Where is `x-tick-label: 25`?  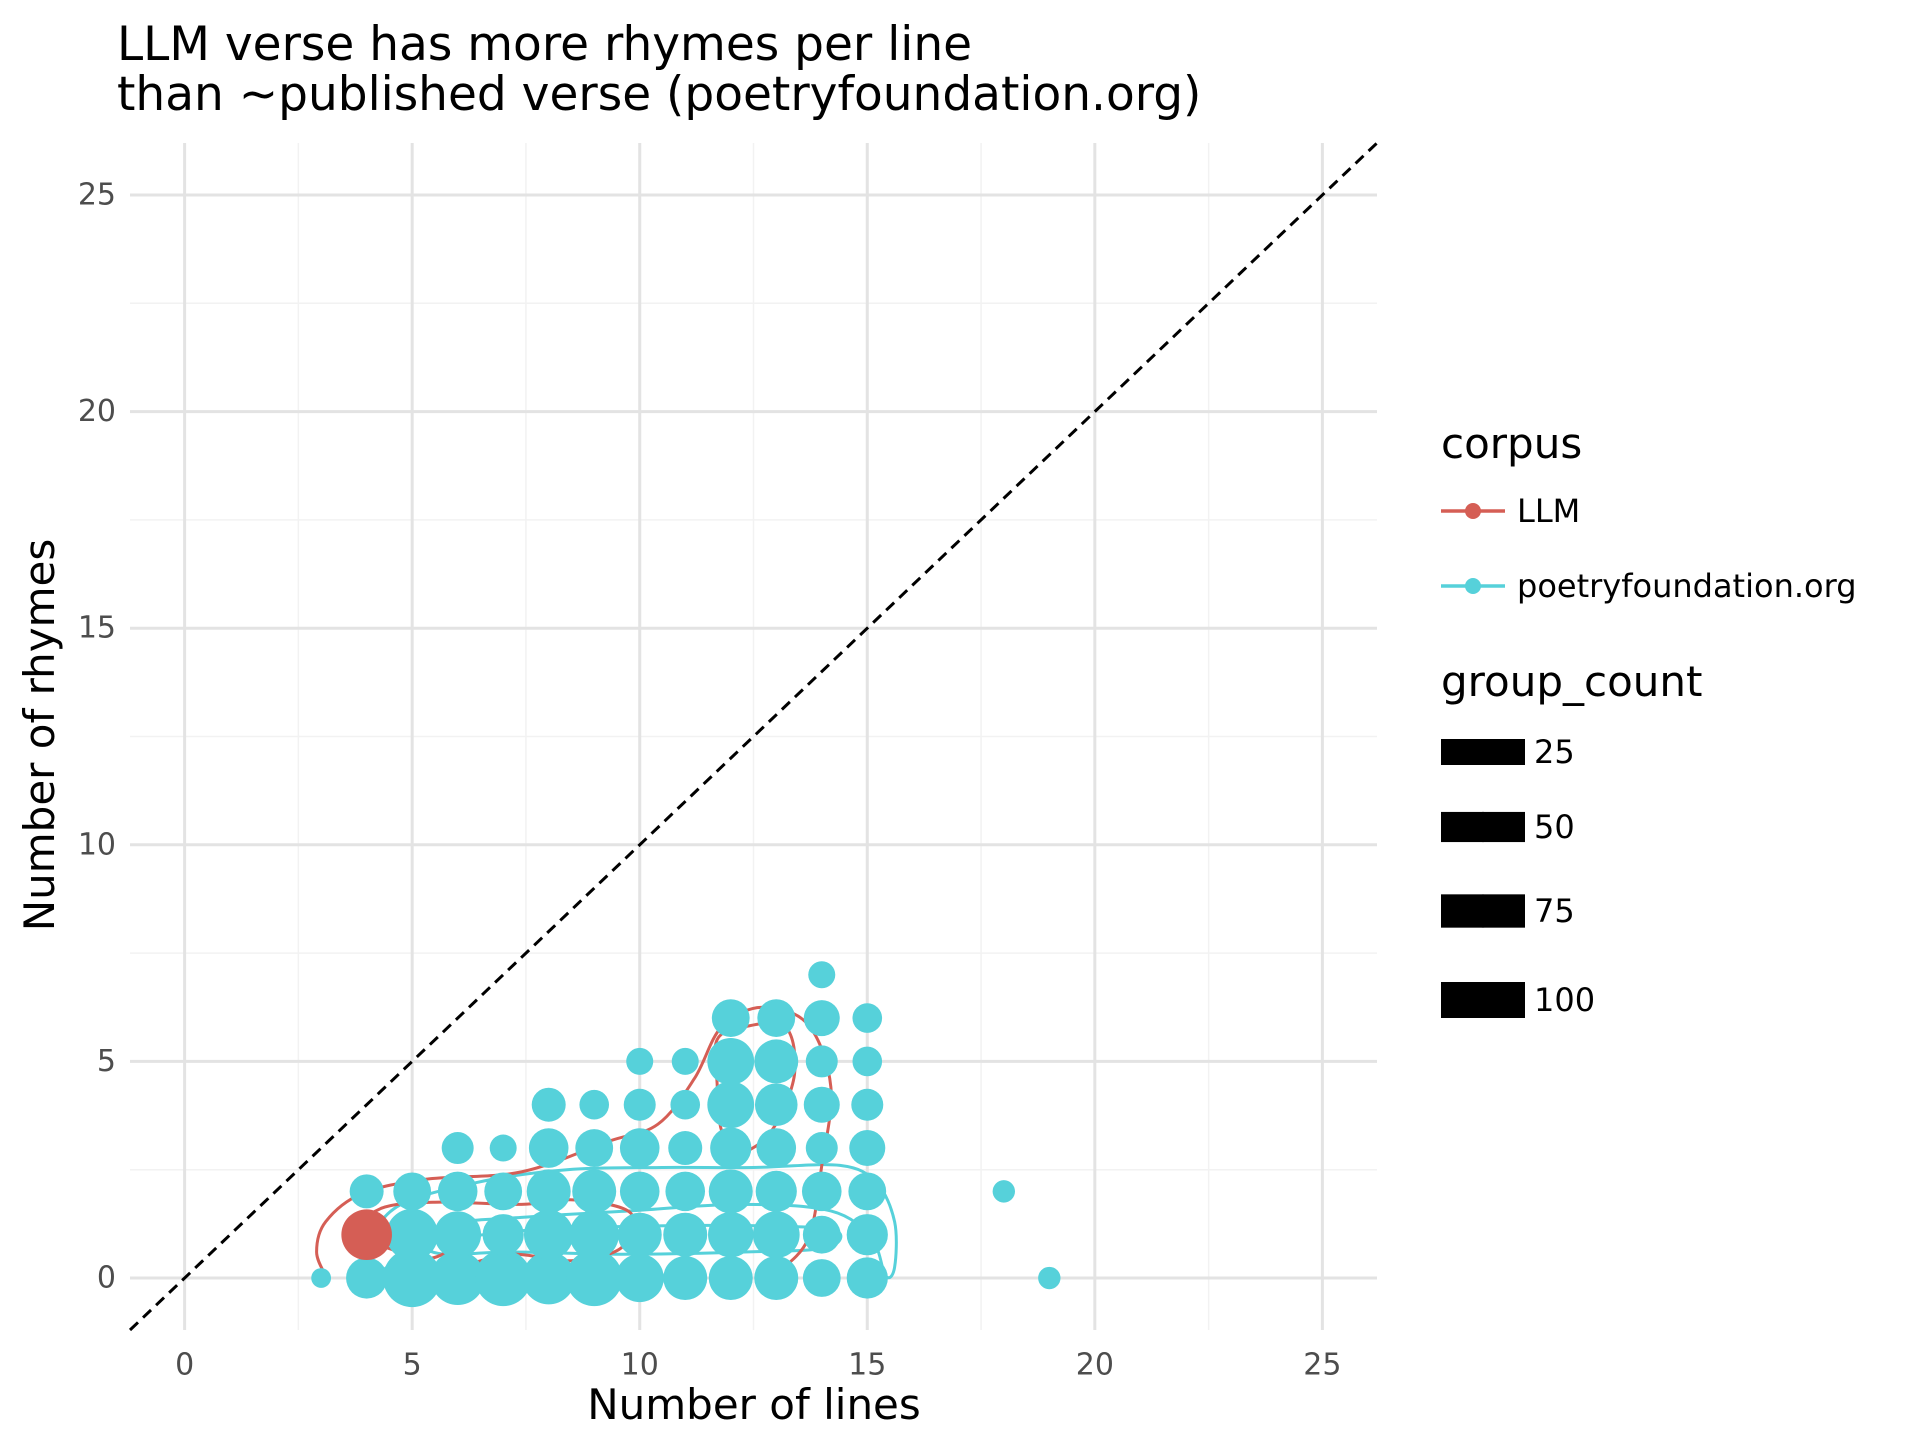
x-tick-label: 25 is located at coordinates (1322, 1365).